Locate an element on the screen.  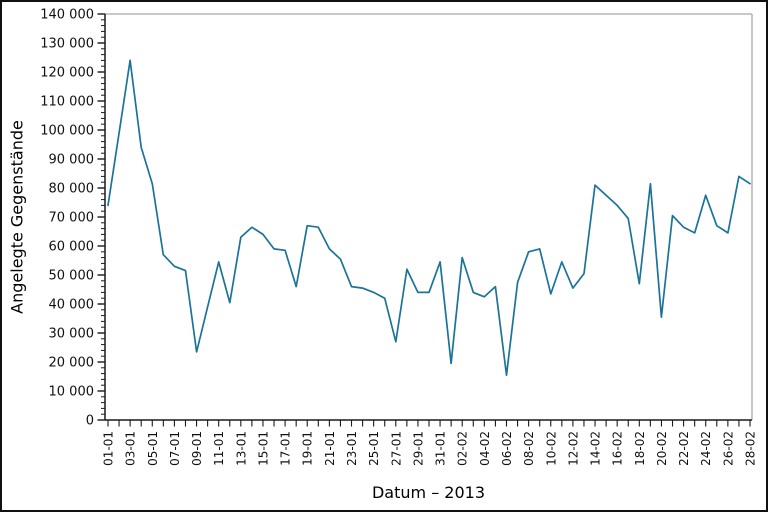
y-tick-label: 30 000 is located at coordinates (72, 334).